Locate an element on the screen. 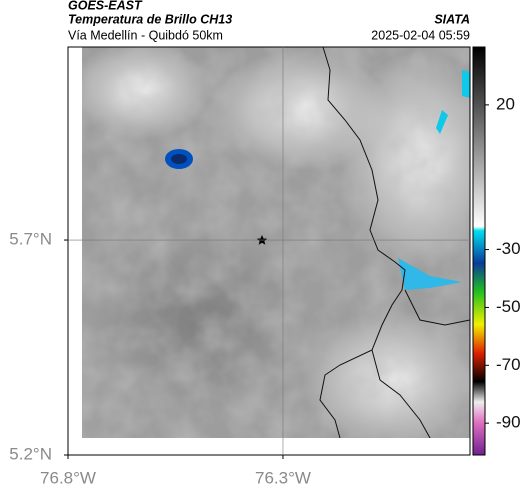  colorbar-label: -70 is located at coordinates (508, 364).